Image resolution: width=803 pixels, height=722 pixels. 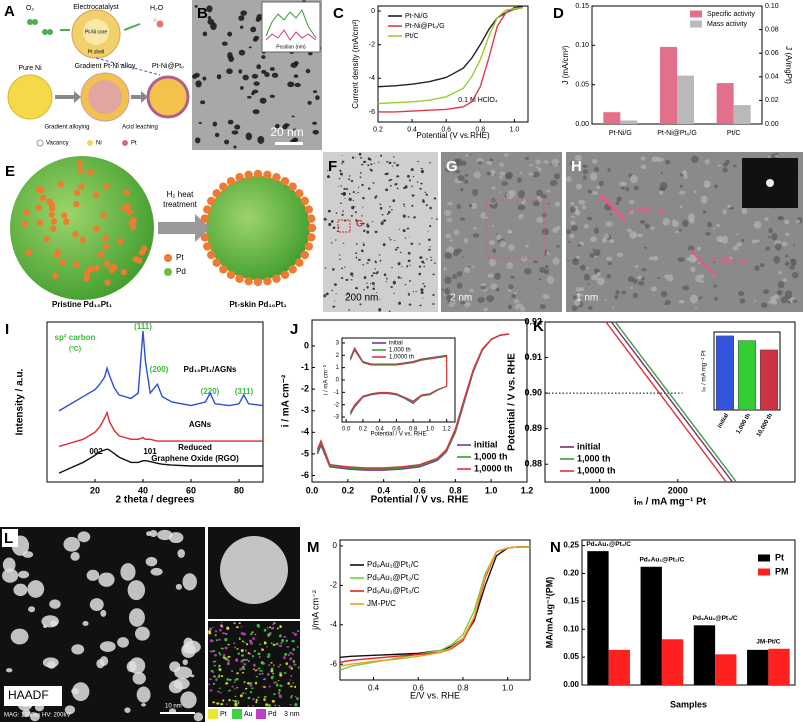 I want to click on category-label: Pd₉Au₁@Pt₃/C, so click(x=715, y=618).